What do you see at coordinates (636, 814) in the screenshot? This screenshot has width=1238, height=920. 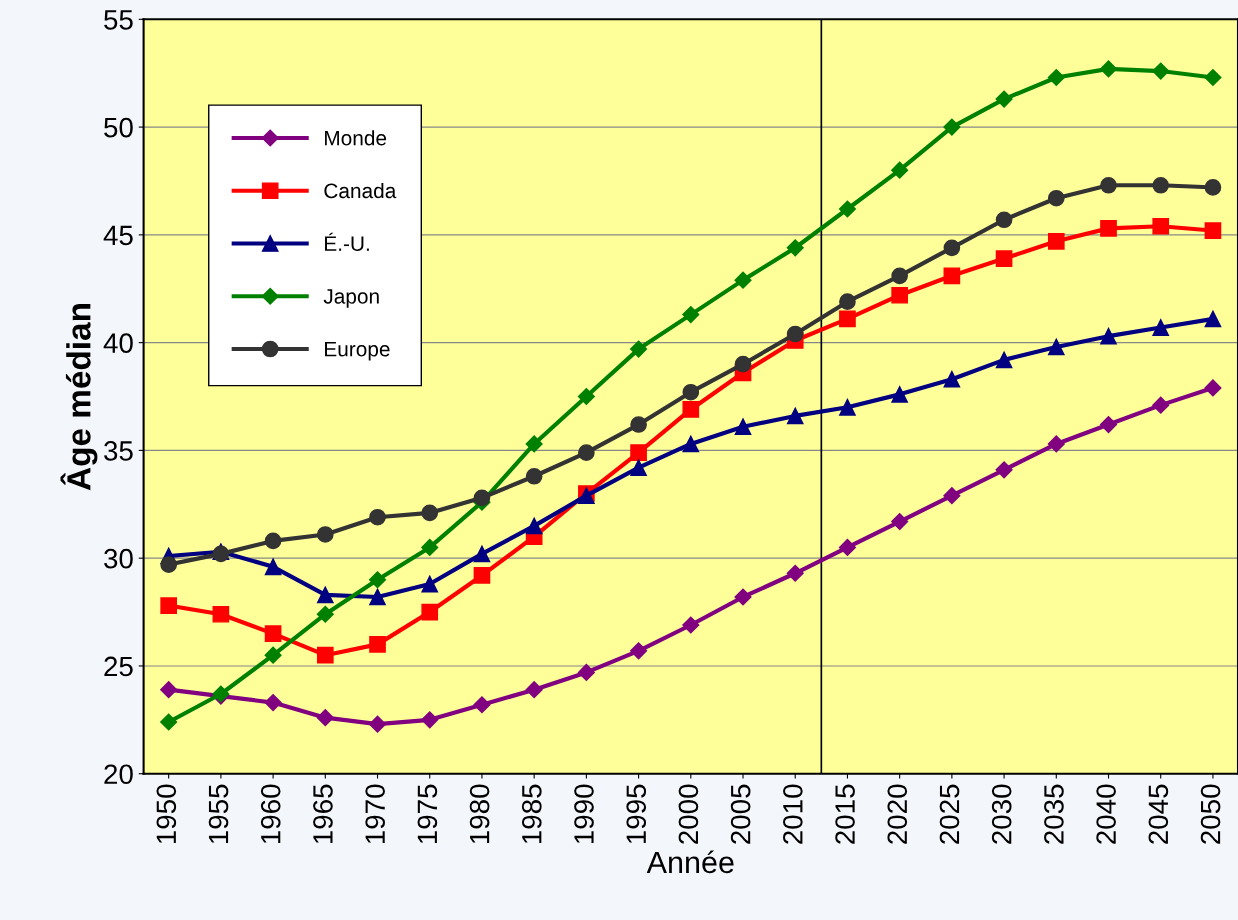 I see `x-tick-label: 1995` at bounding box center [636, 814].